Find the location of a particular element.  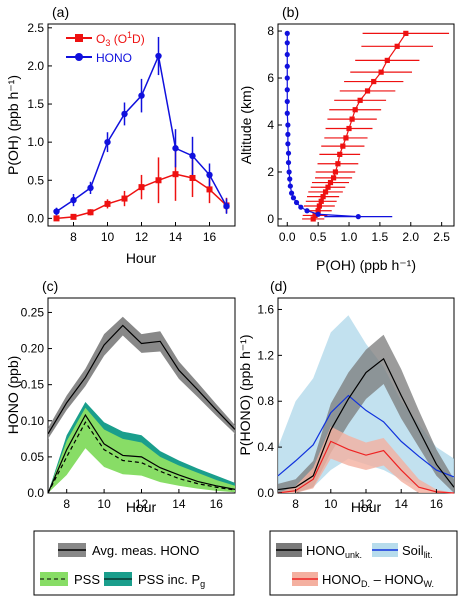

legend-o3-marker is located at coordinates (79, 38).